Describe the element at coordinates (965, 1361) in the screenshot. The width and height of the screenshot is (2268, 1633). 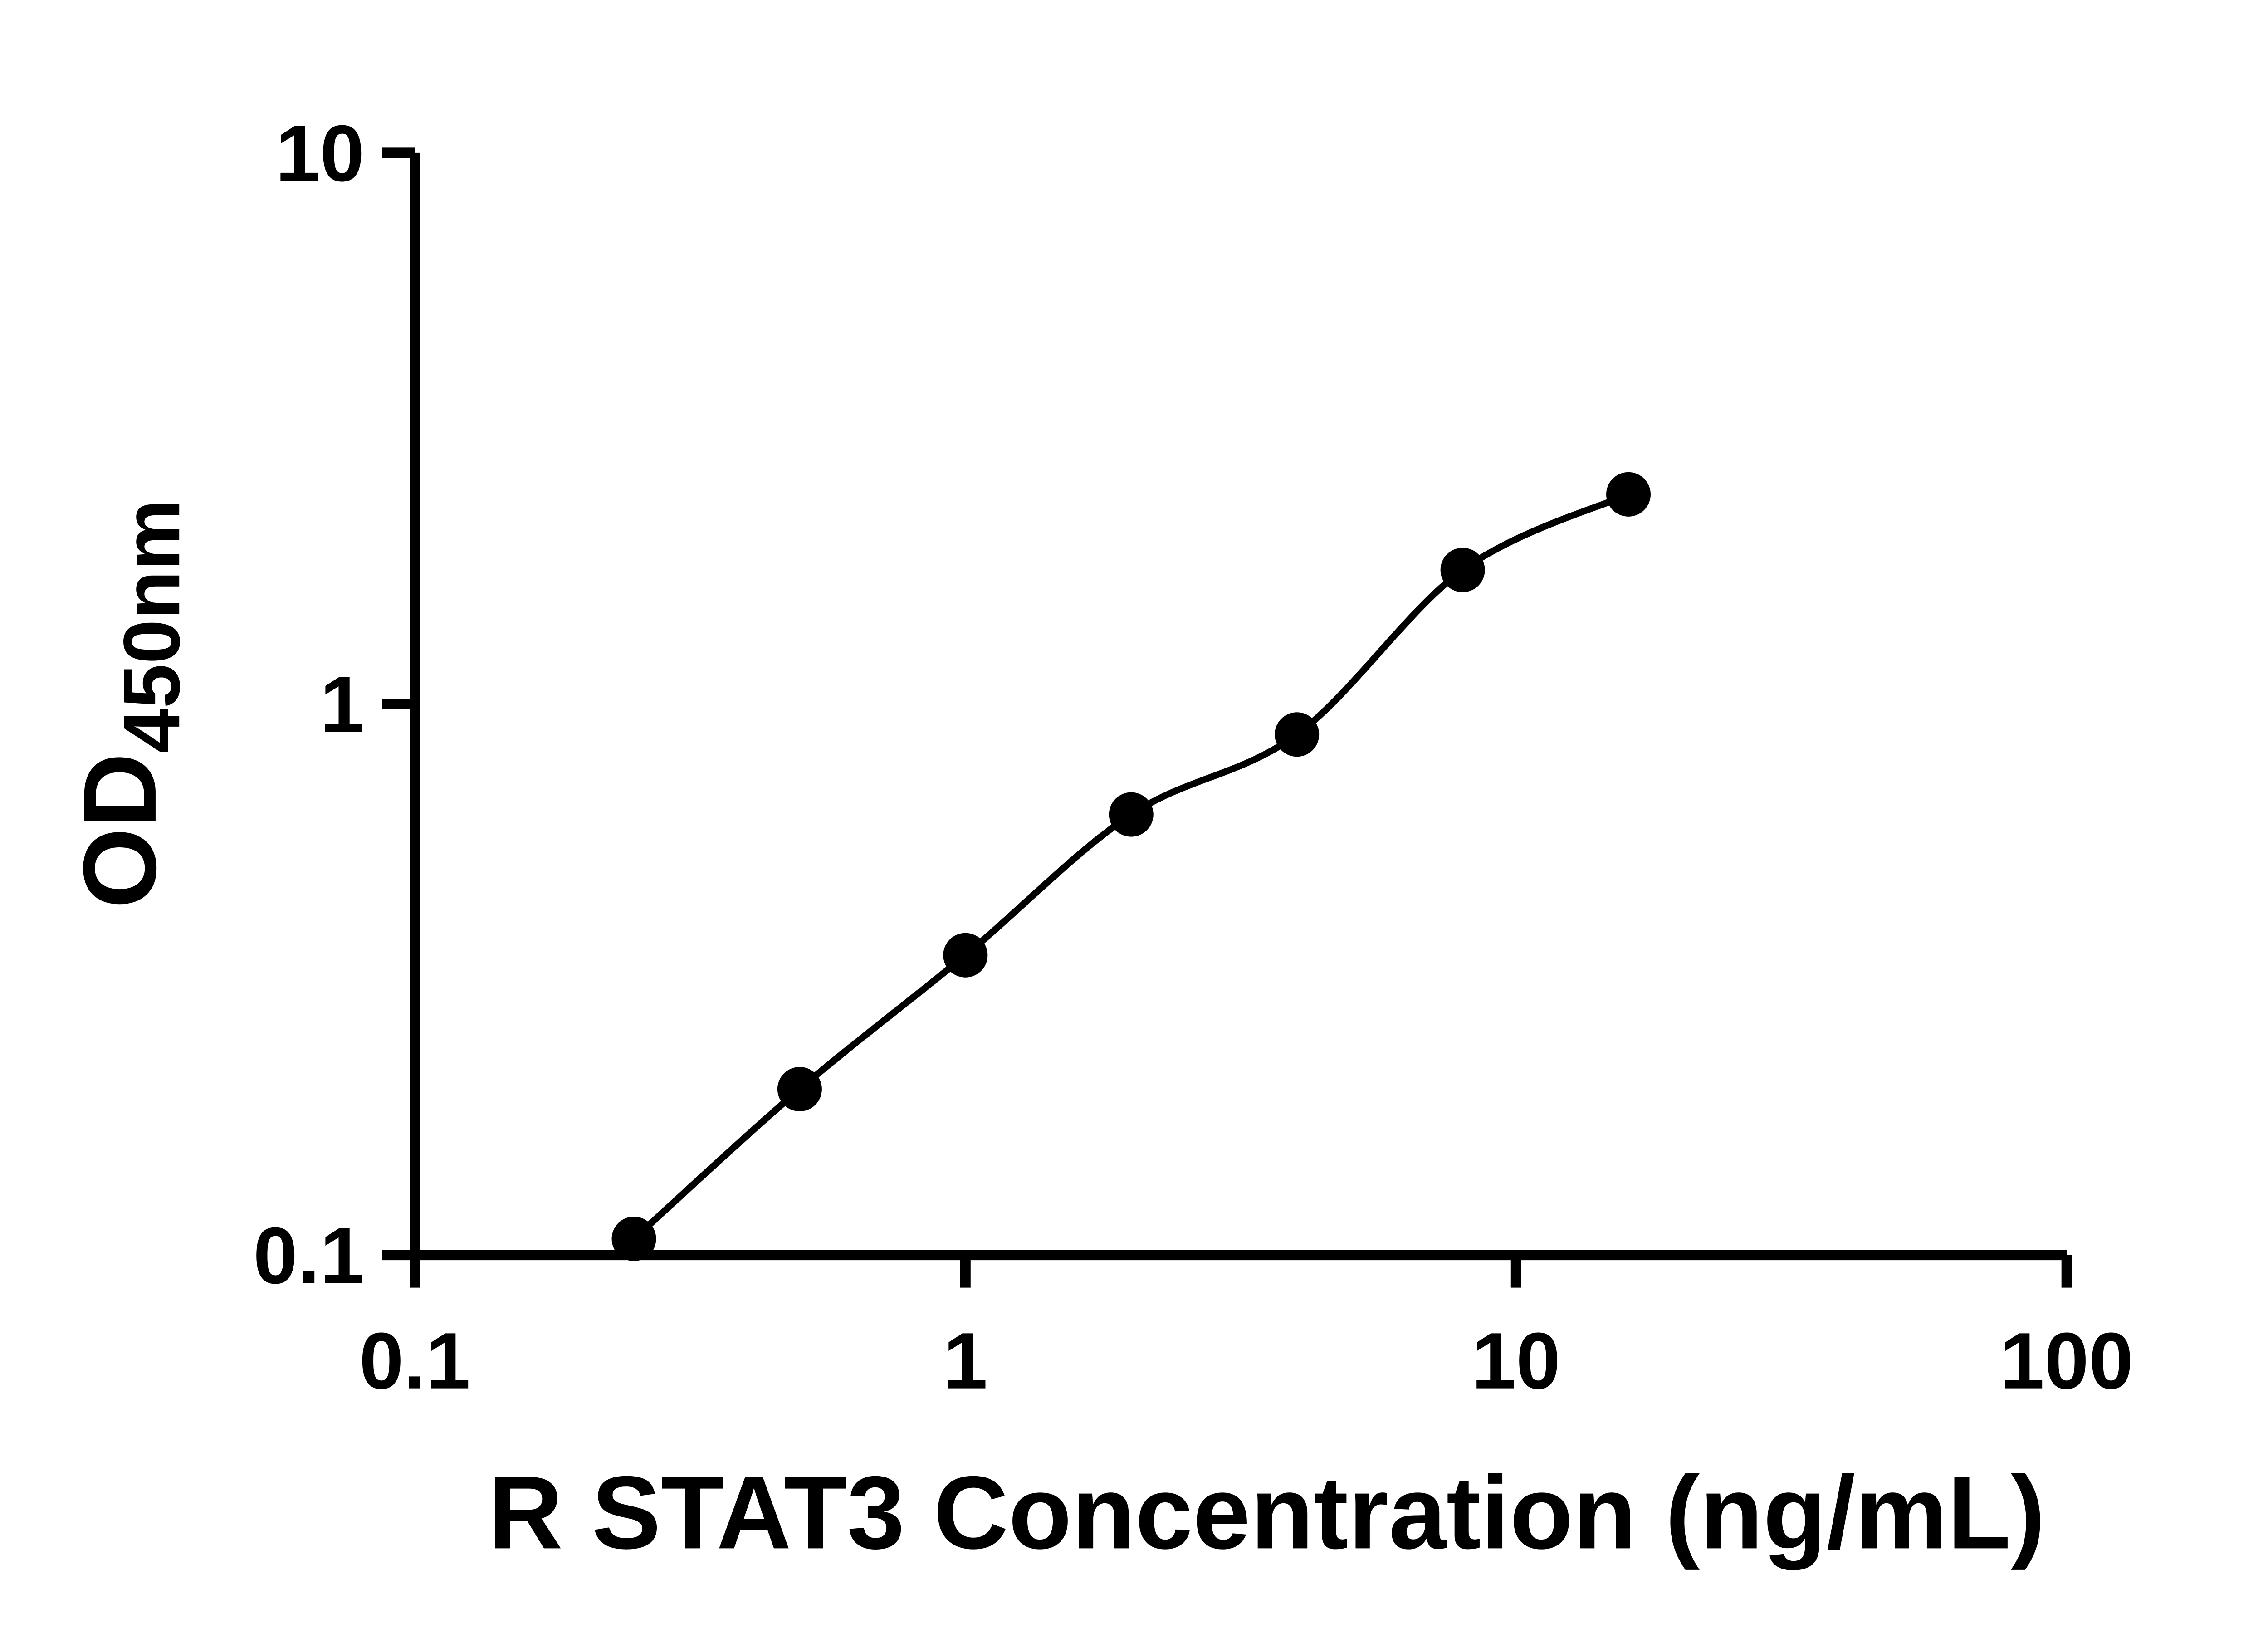
I see `x-tick-label: 1` at that location.